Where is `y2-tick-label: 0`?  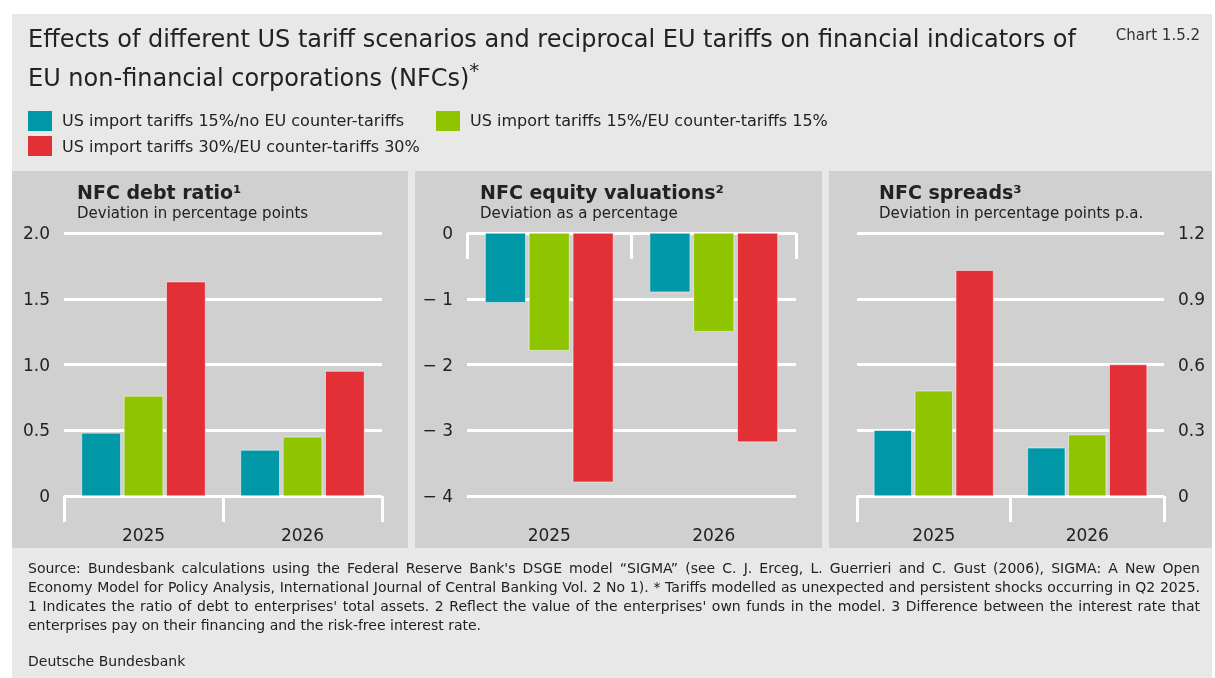 y2-tick-label: 0 is located at coordinates (1183, 496).